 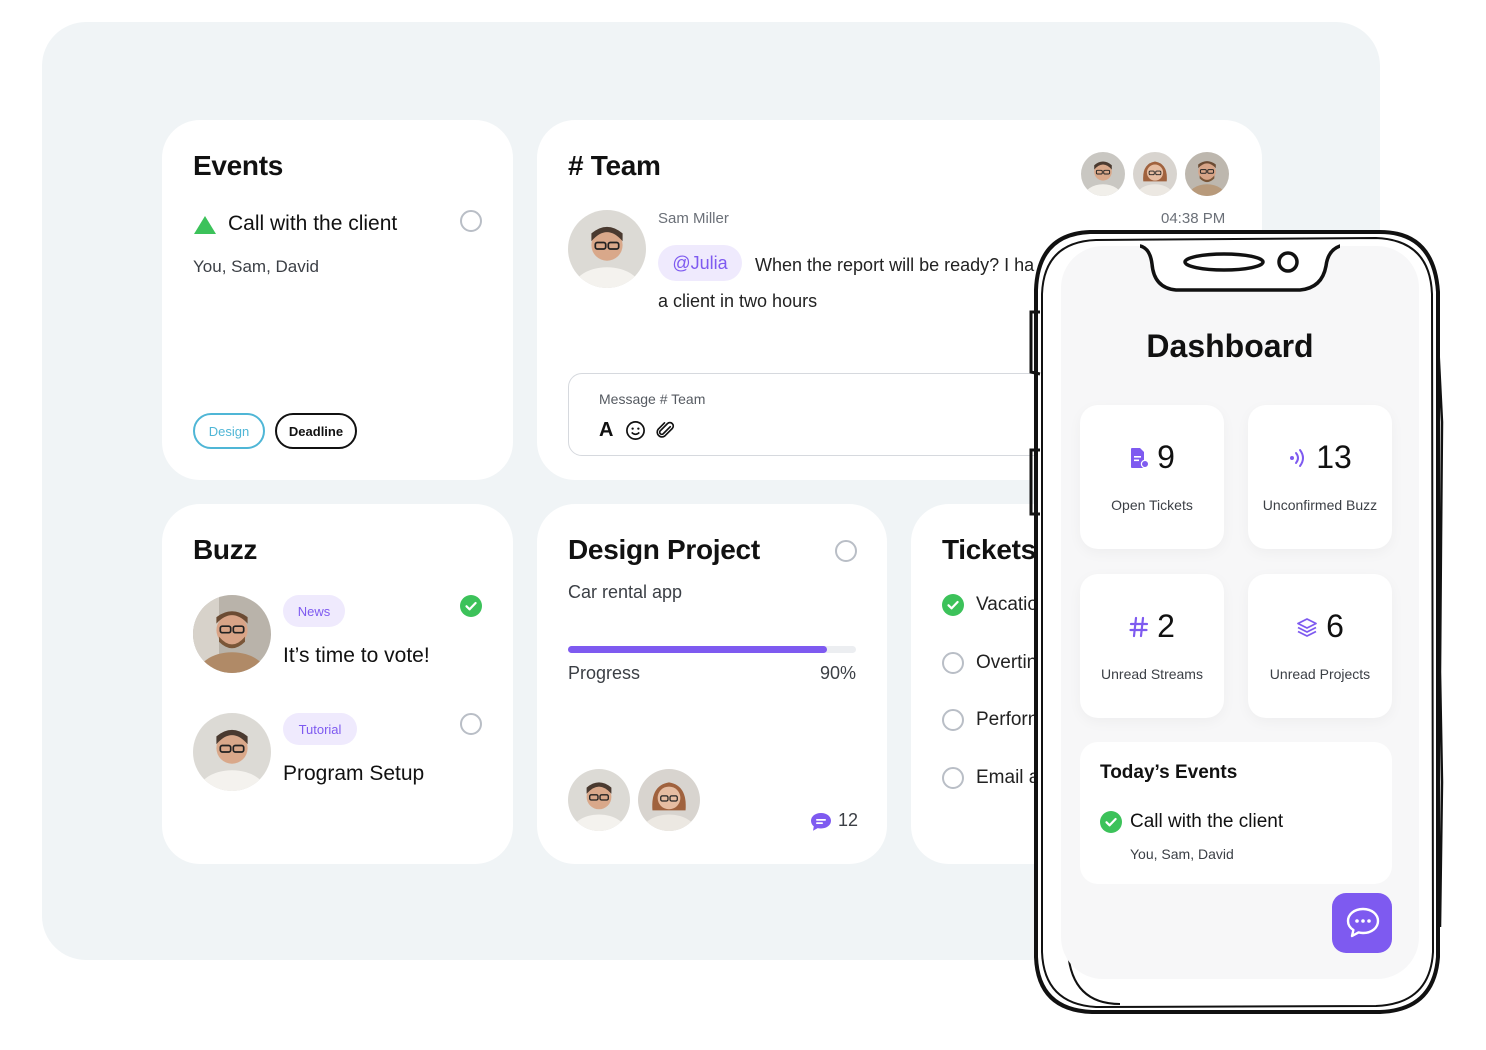 What do you see at coordinates (1240, 268) in the screenshot?
I see `phone-notch` at bounding box center [1240, 268].